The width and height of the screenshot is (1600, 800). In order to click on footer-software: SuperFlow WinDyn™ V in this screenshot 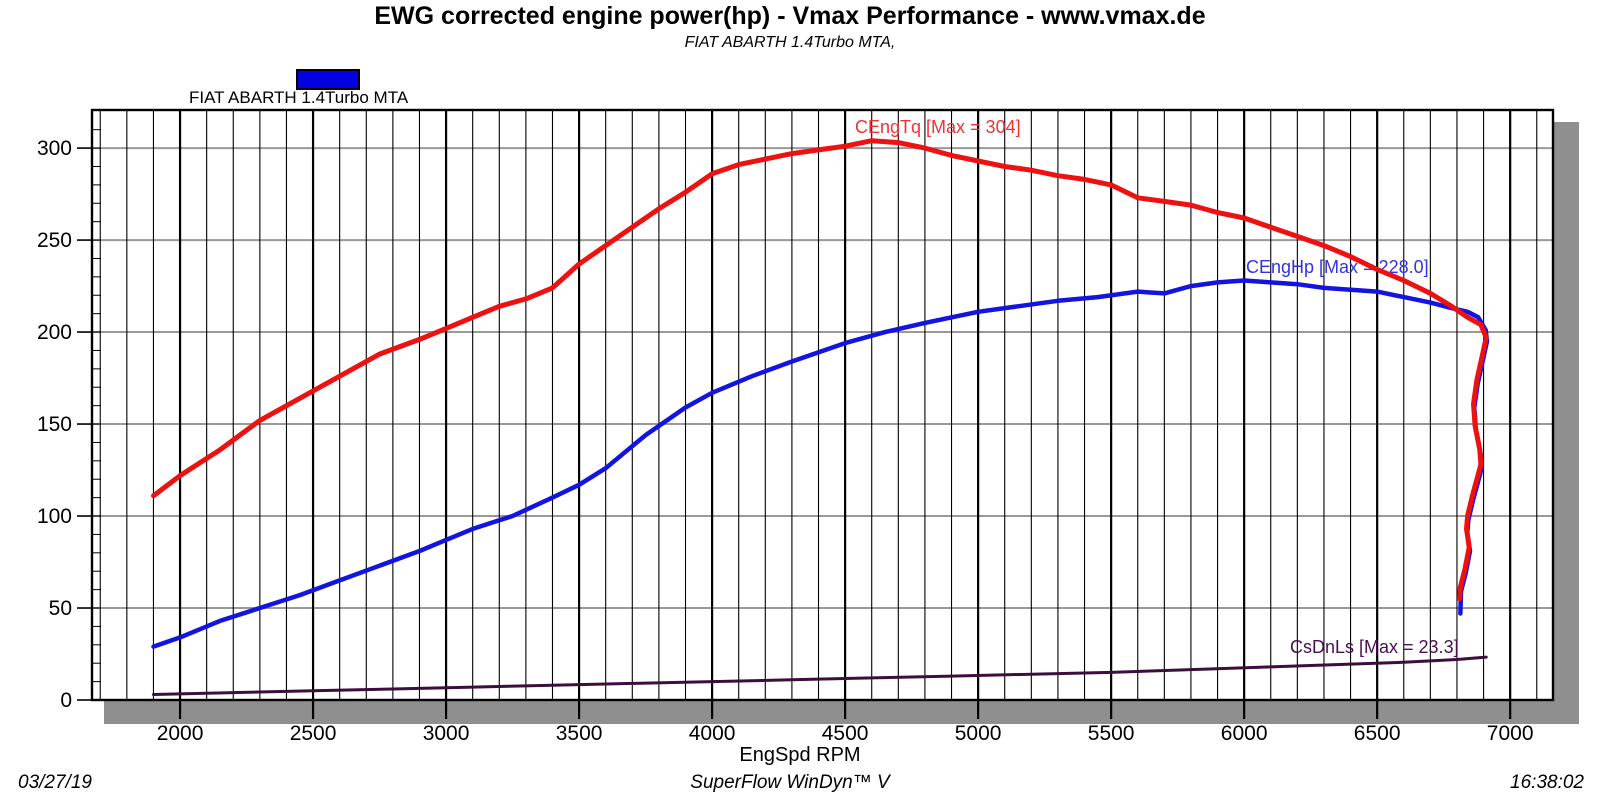, I will do `click(790, 782)`.